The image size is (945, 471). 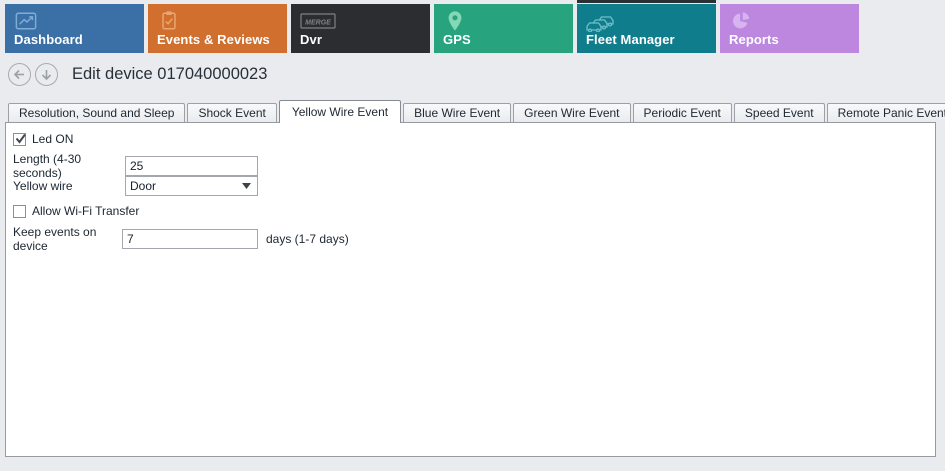 What do you see at coordinates (360, 28) in the screenshot?
I see `nav-tile-dvr: MERGE Dvr` at bounding box center [360, 28].